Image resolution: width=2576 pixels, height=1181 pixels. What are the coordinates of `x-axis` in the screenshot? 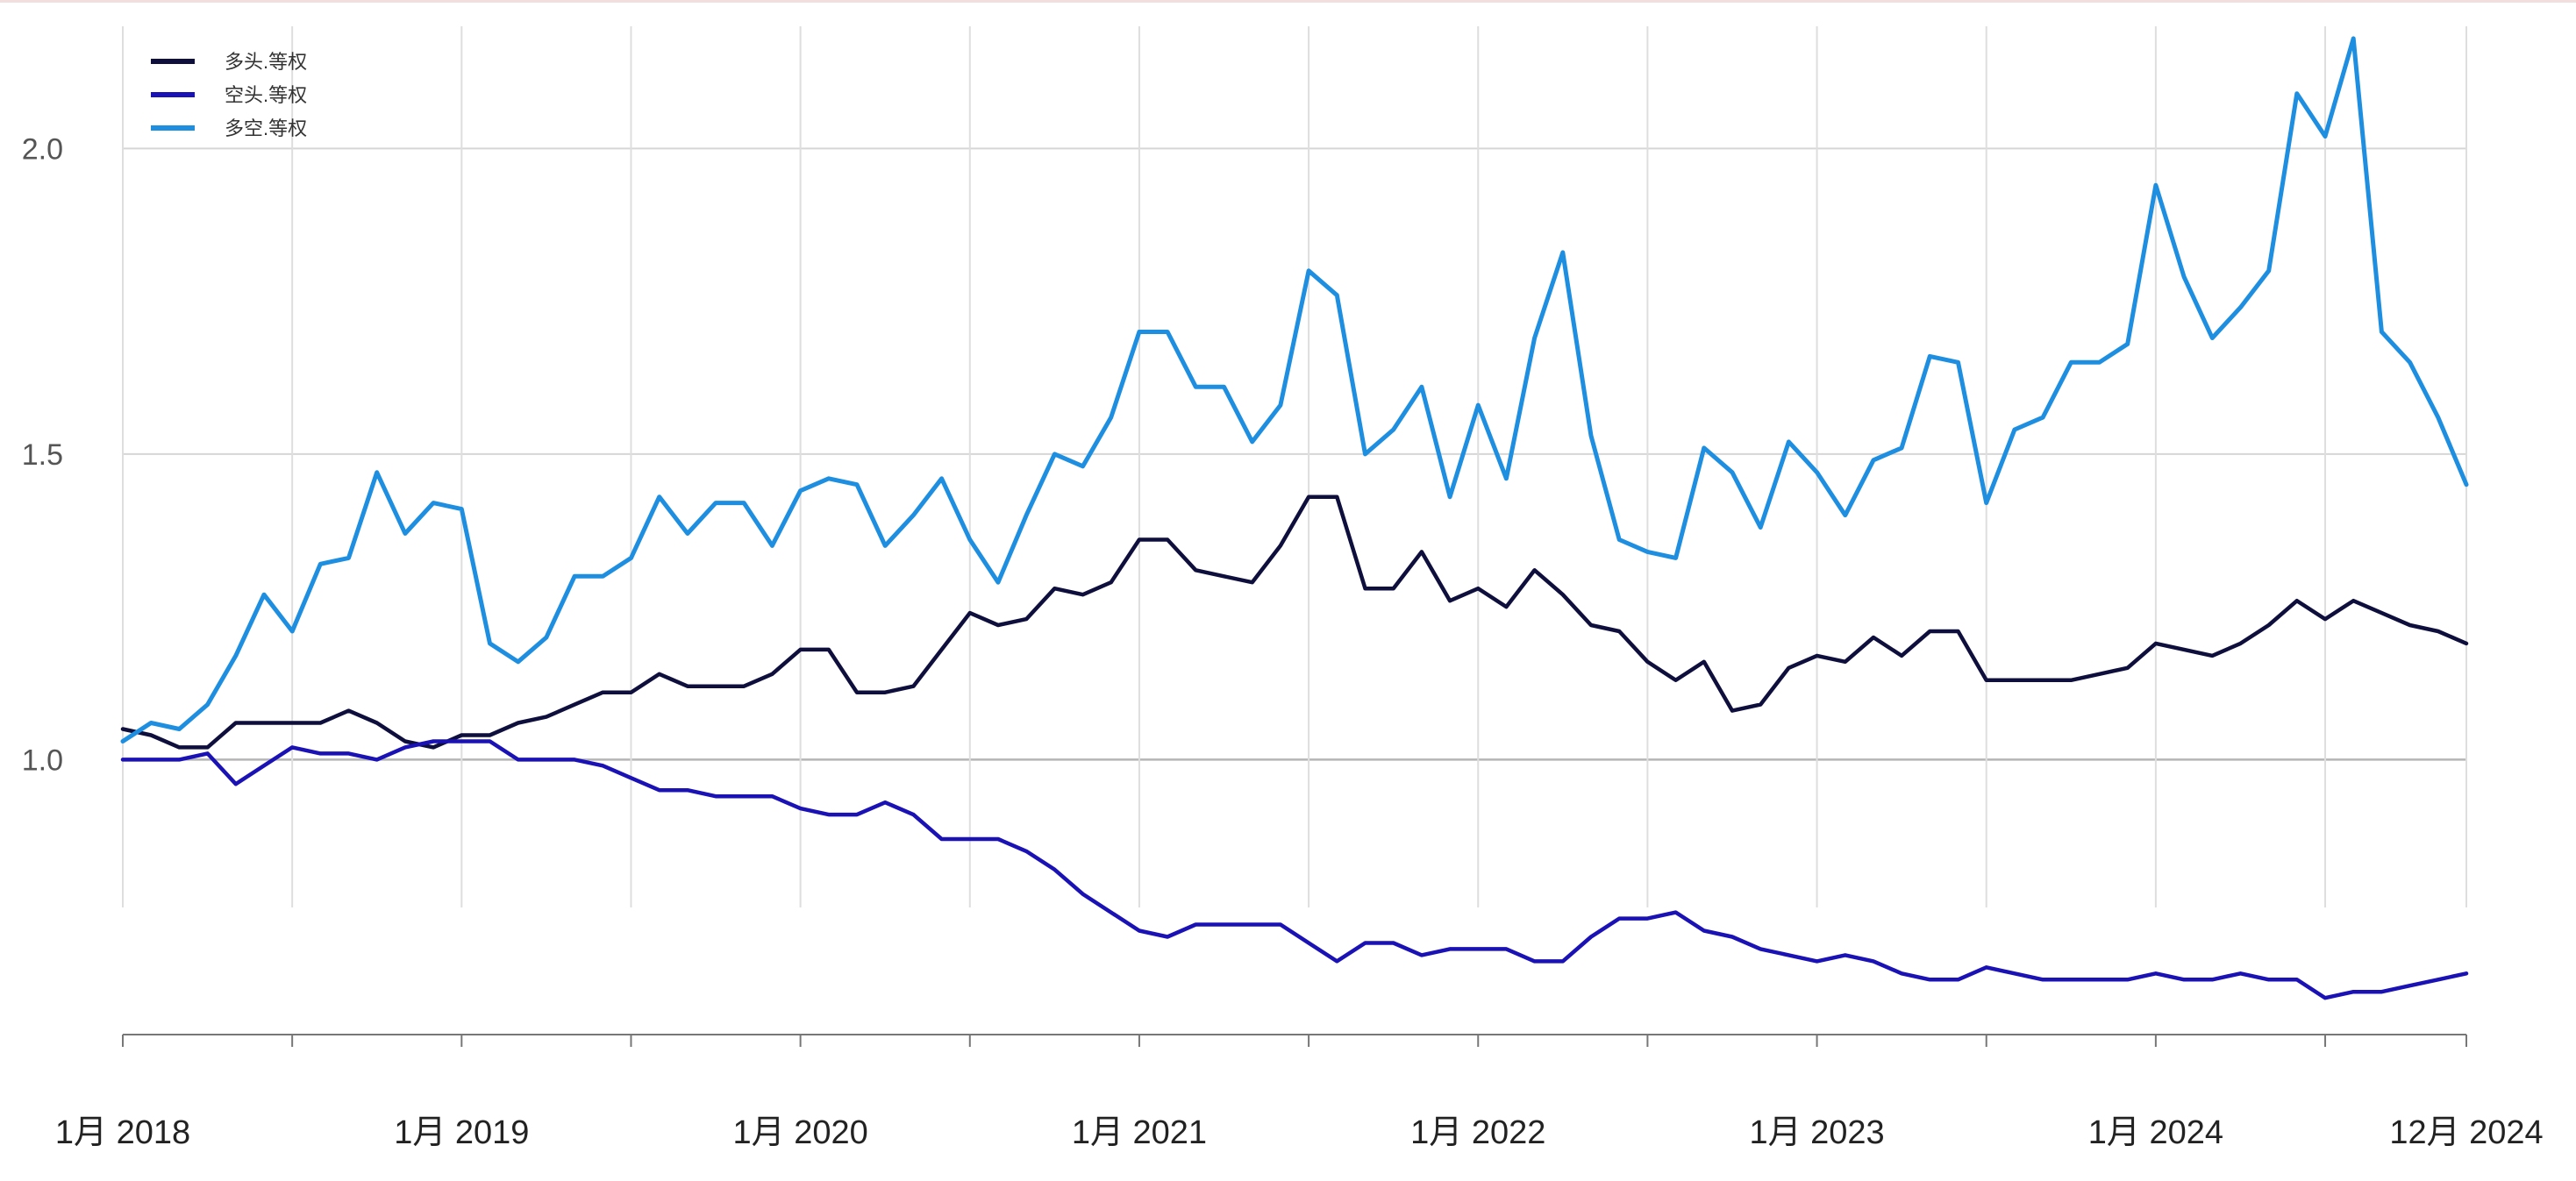 It's located at (1295, 1040).